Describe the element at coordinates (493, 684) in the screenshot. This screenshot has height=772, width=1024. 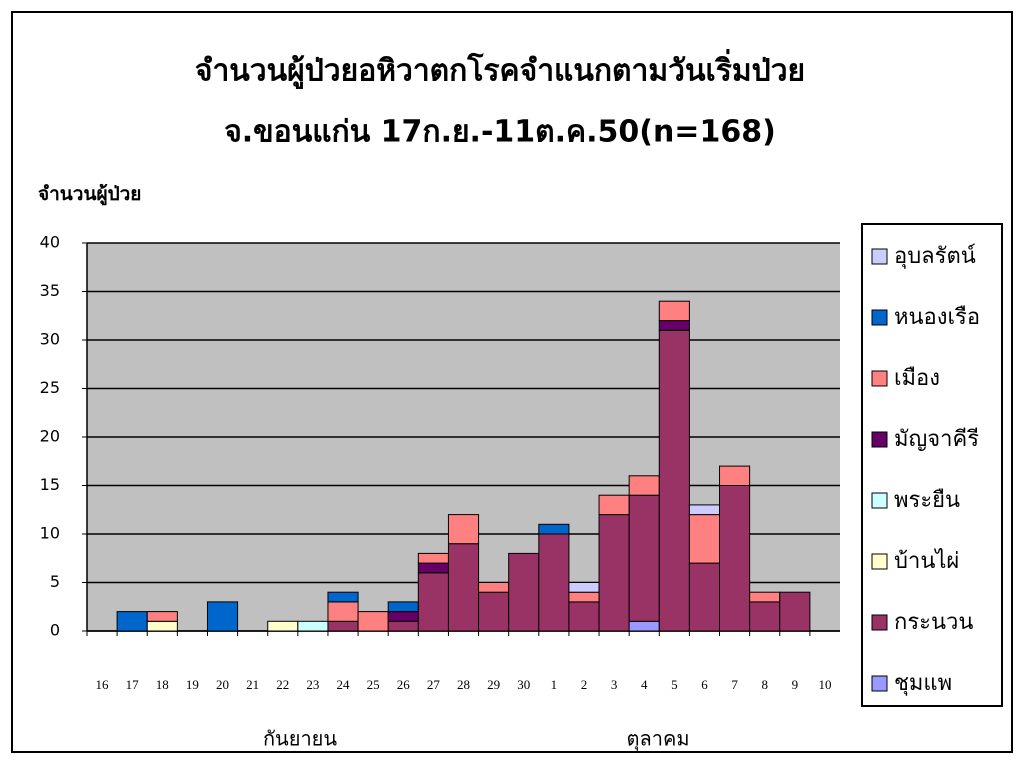
I see `x-tick-label: 29` at that location.